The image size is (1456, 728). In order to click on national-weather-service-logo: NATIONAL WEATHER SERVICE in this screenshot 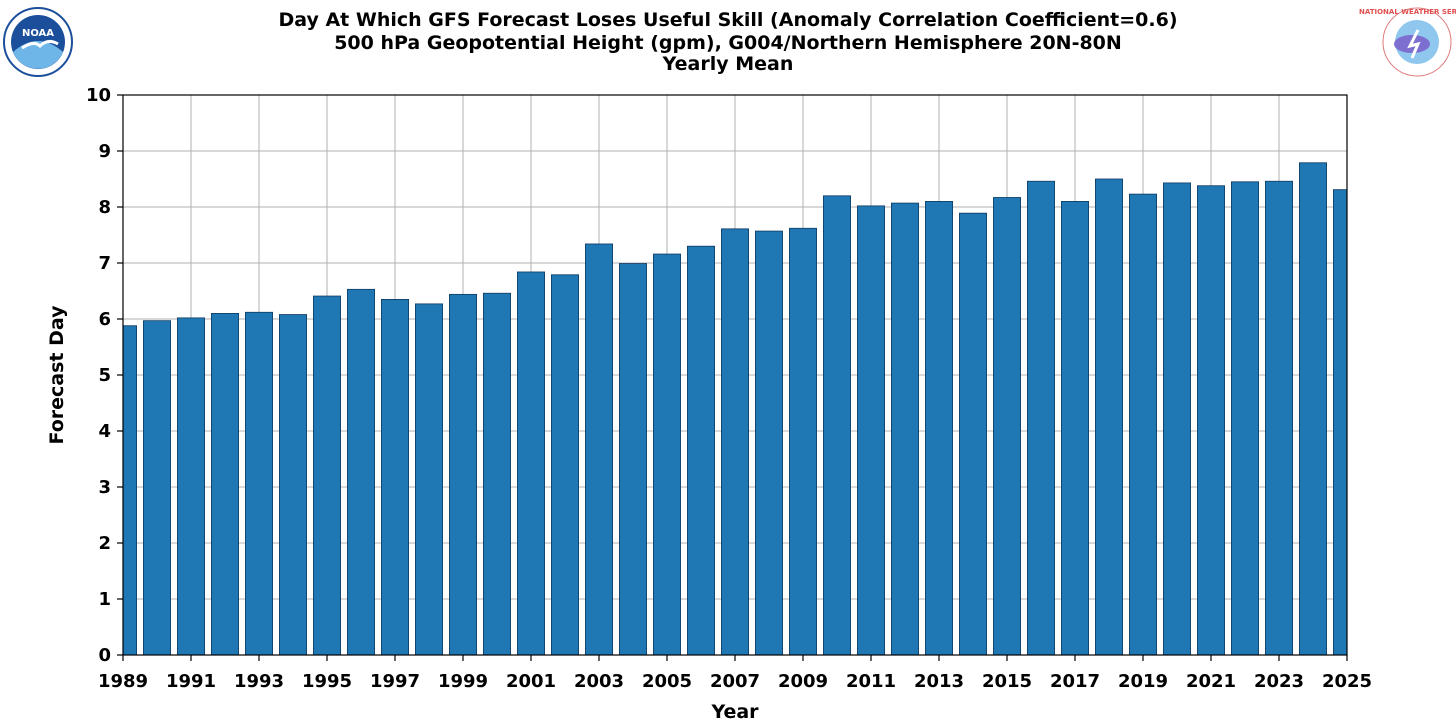, I will do `click(1407, 42)`.